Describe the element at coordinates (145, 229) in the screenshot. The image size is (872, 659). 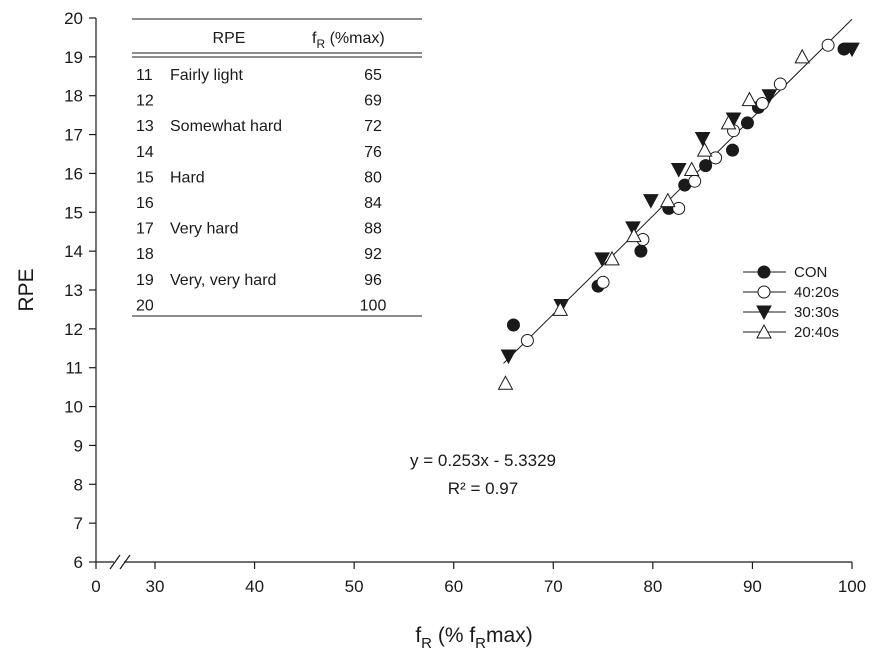
I see `table-cell-rpe: 17` at that location.